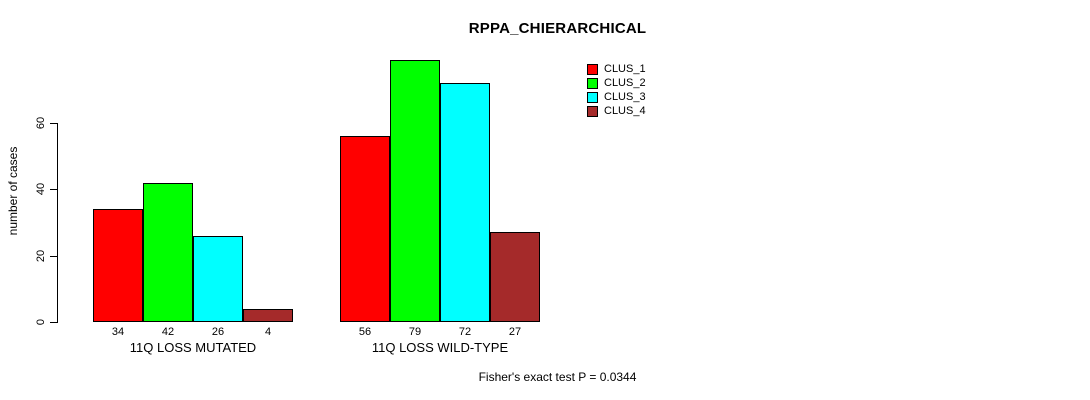  I want to click on bar-value-label: 34, so click(118, 332).